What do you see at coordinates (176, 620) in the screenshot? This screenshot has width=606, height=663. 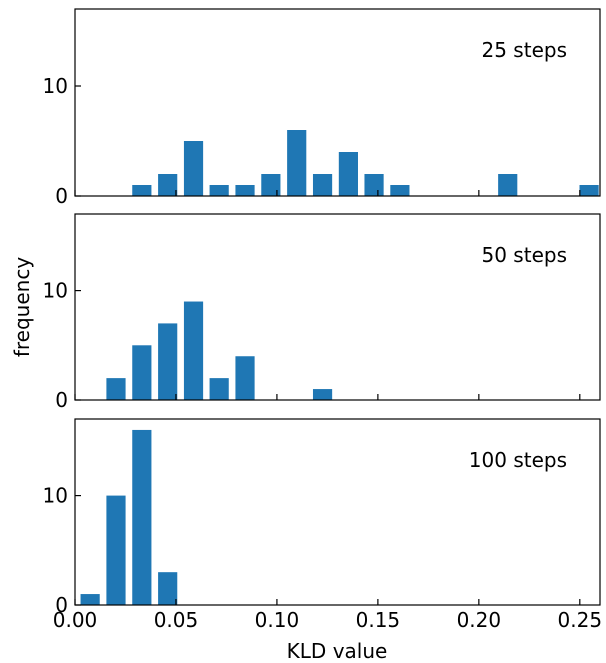 I see `x-tick-label: 0.05` at bounding box center [176, 620].